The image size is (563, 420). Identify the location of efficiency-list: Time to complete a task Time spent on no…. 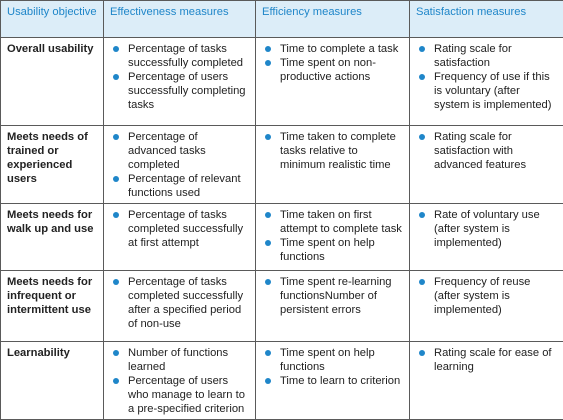
(331, 63).